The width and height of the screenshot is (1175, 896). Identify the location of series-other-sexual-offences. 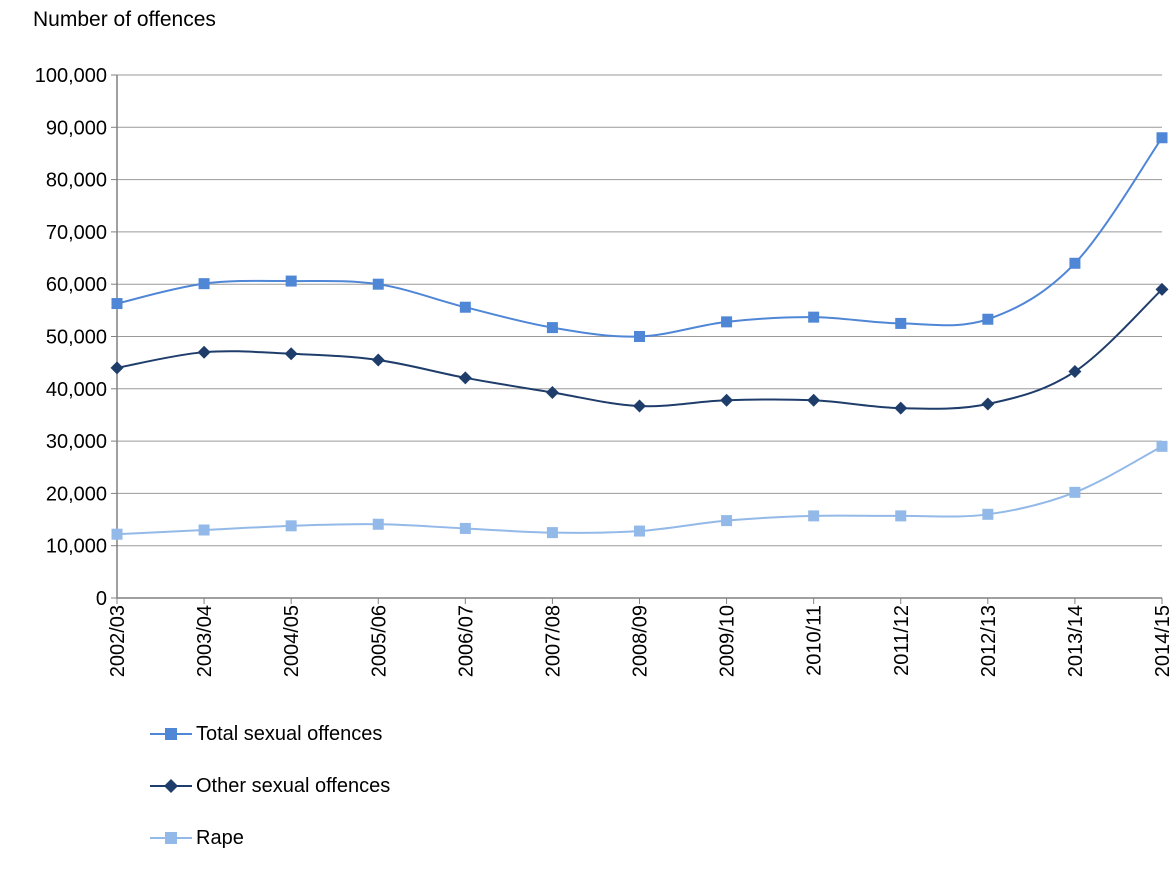
(639, 348).